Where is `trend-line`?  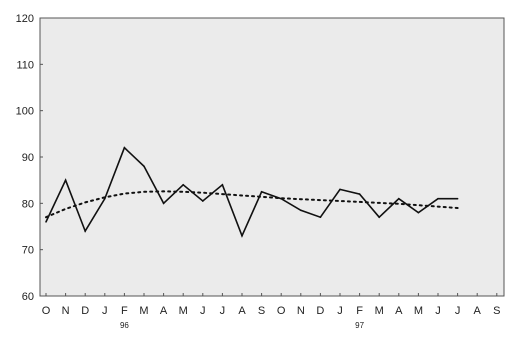 trend-line is located at coordinates (252, 204).